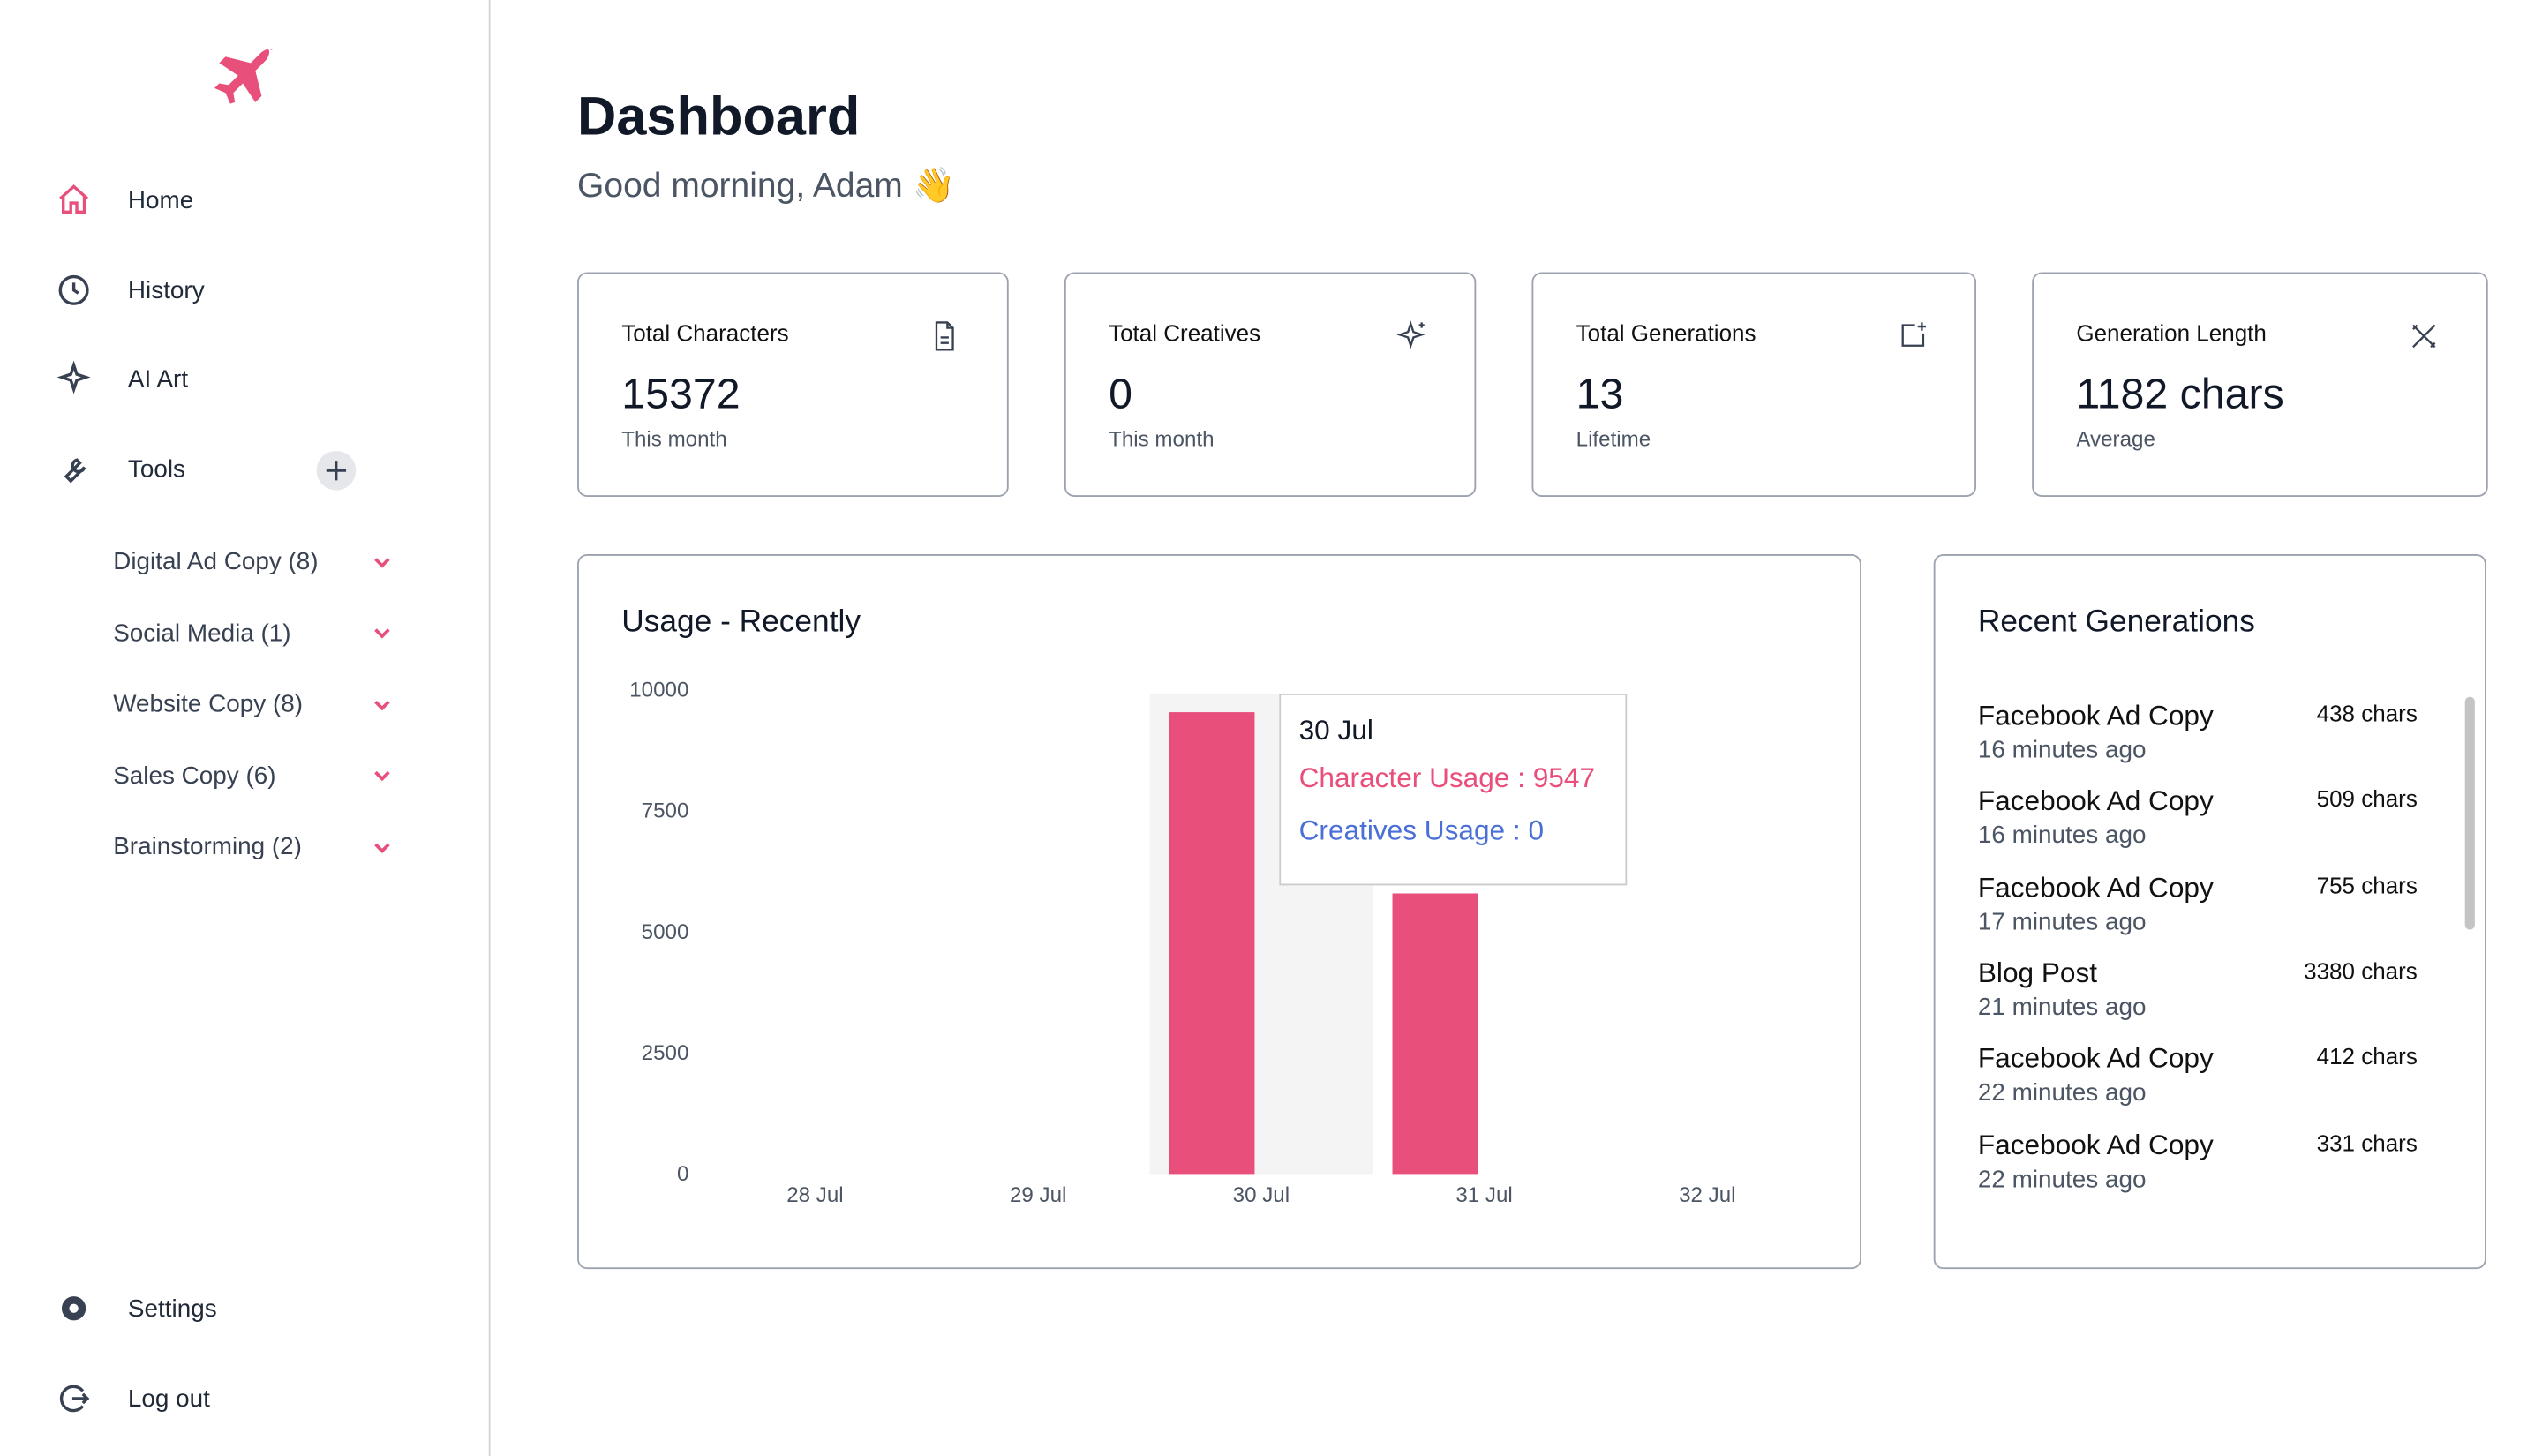 Image resolution: width=2542 pixels, height=1456 pixels. I want to click on tool-item: Brainstorming (2), so click(253, 847).